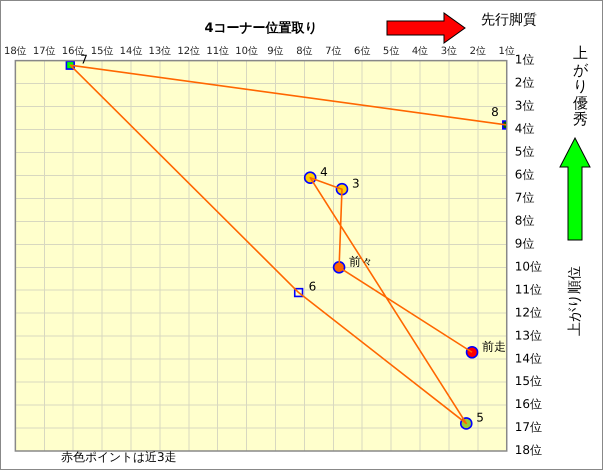 Image resolution: width=603 pixels, height=470 pixels. Describe the element at coordinates (528, 427) in the screenshot. I see `y-tick-label: 17位` at that location.